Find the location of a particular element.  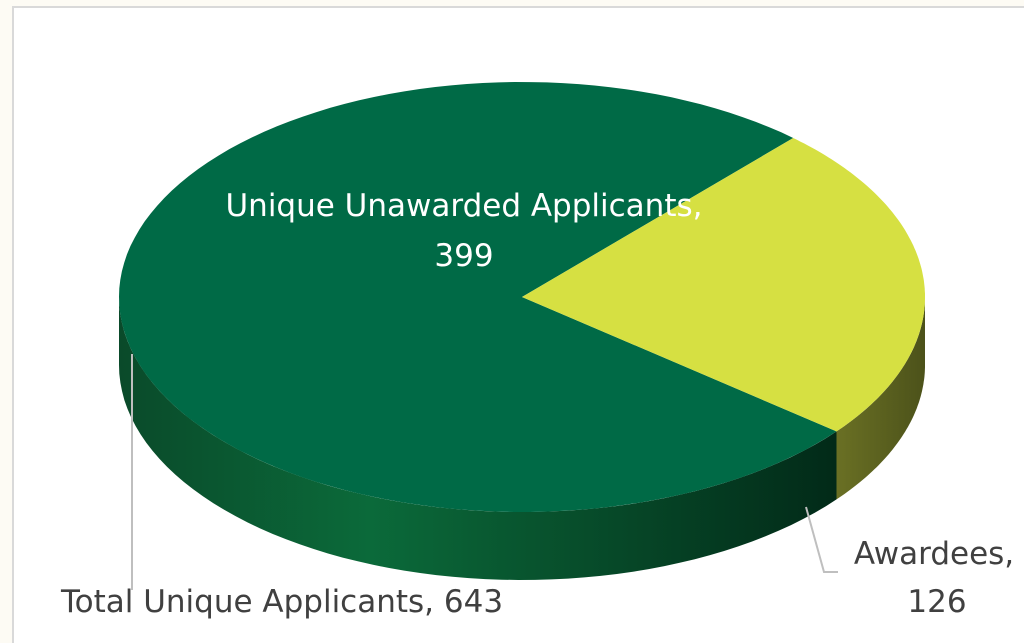

total-label: Total Unique Applicants, 643 is located at coordinates (281, 602).